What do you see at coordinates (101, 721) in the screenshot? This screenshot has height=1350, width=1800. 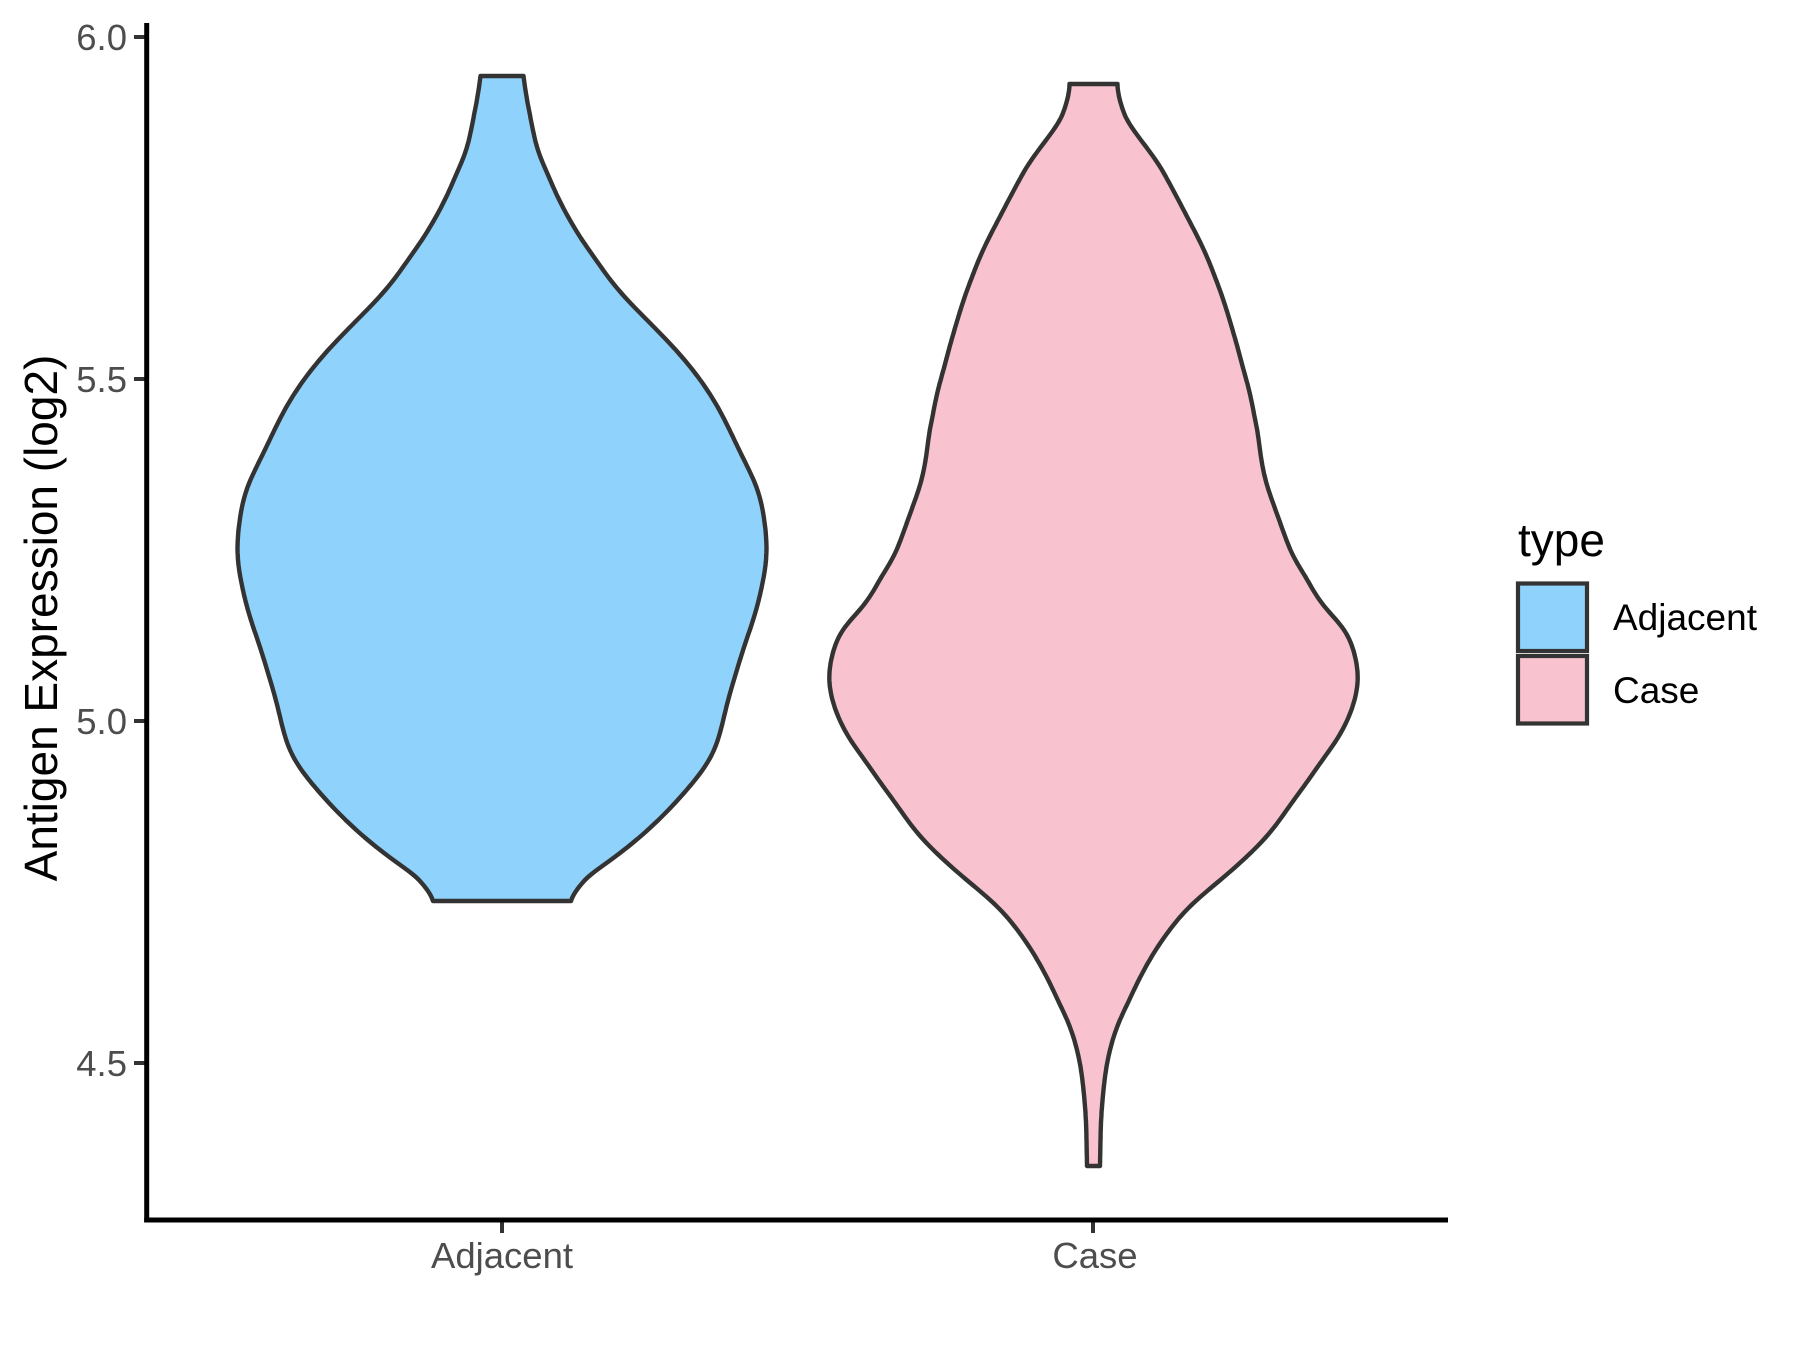 I see `svg-text: 5.0` at bounding box center [101, 721].